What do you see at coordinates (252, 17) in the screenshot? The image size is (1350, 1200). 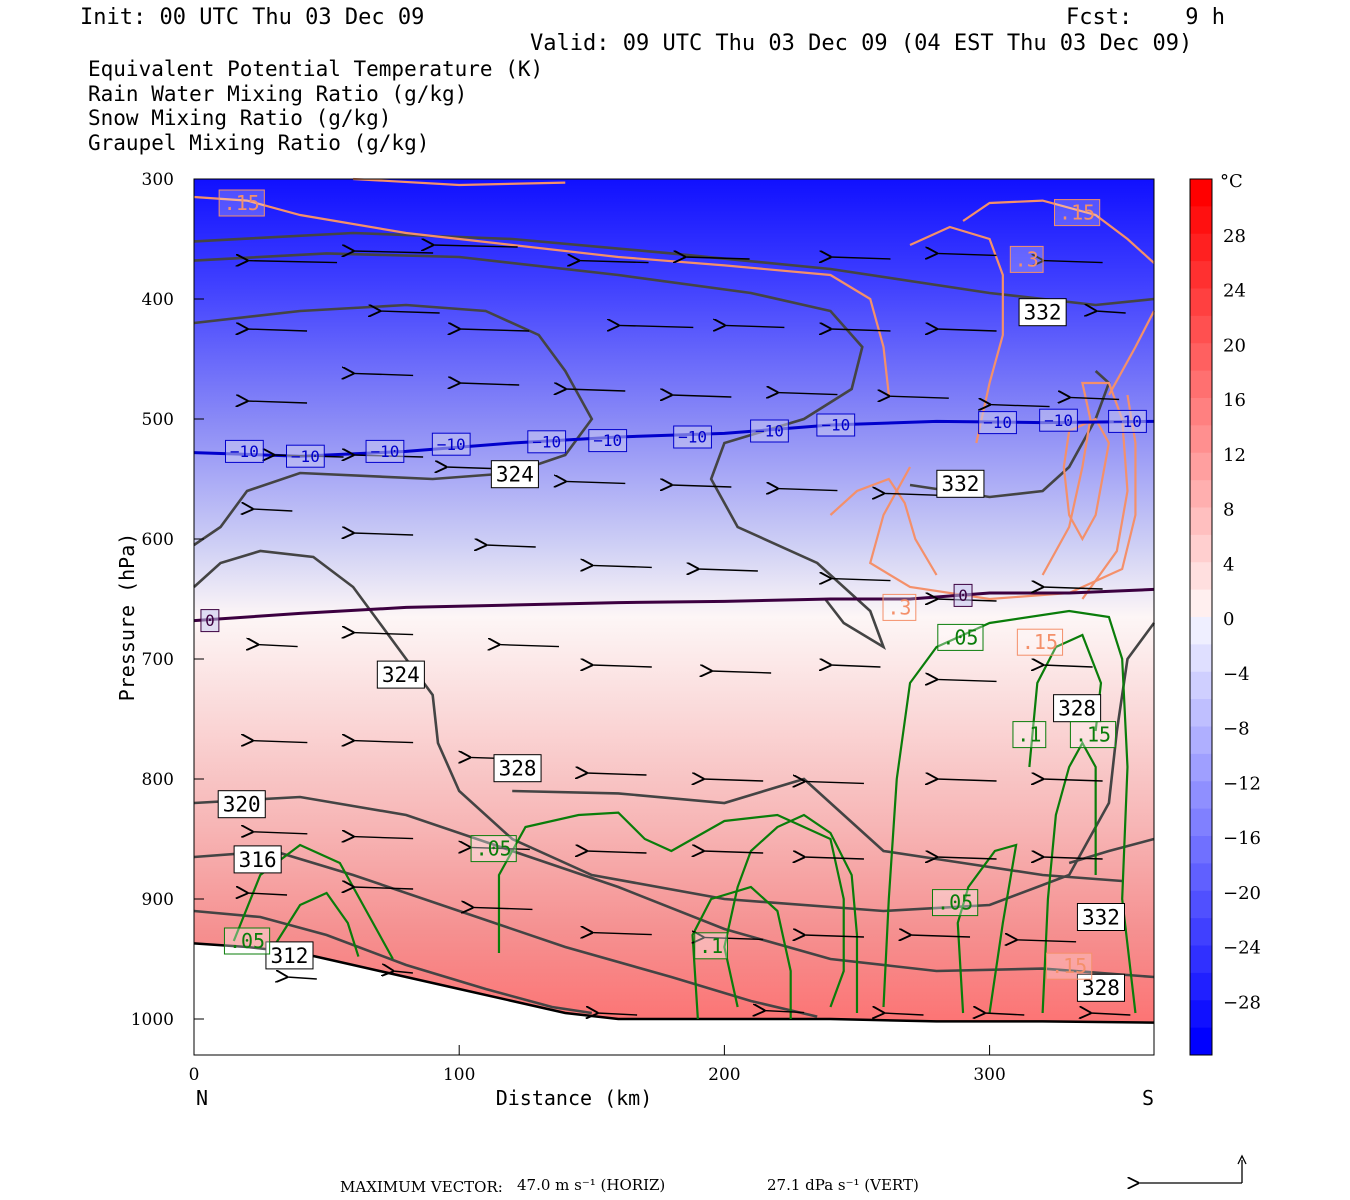 I see `init-time: Init: 00 UTC Thu 03 Dec 09` at bounding box center [252, 17].